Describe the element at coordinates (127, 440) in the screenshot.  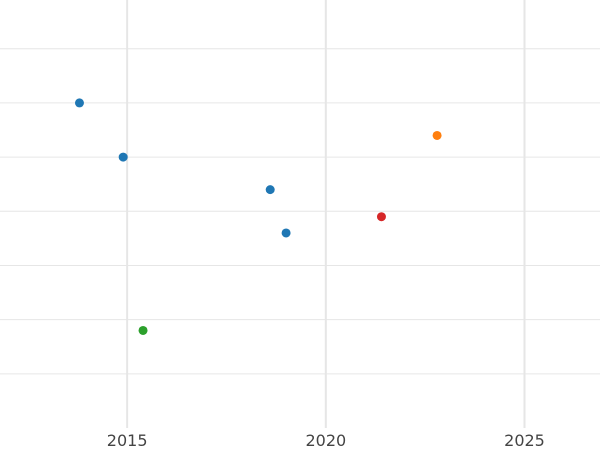
I see `x-tick-label: 2015` at that location.